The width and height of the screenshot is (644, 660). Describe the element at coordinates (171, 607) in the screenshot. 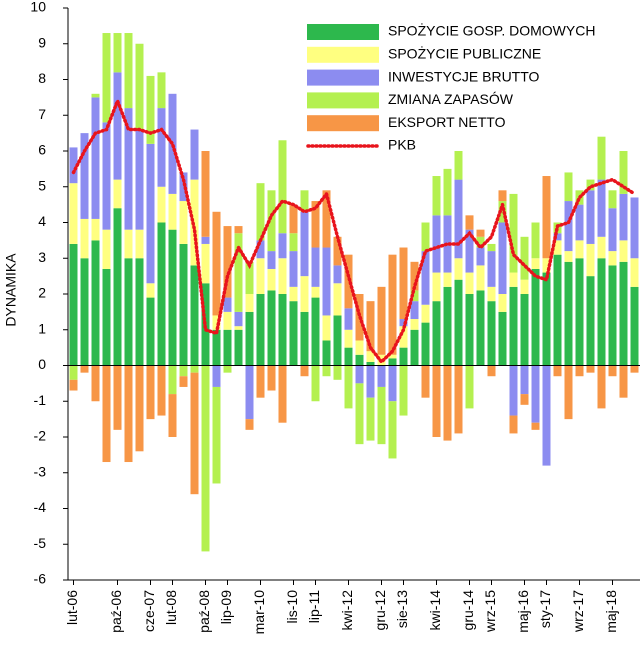

I see `x-tick-label: lut-08` at that location.